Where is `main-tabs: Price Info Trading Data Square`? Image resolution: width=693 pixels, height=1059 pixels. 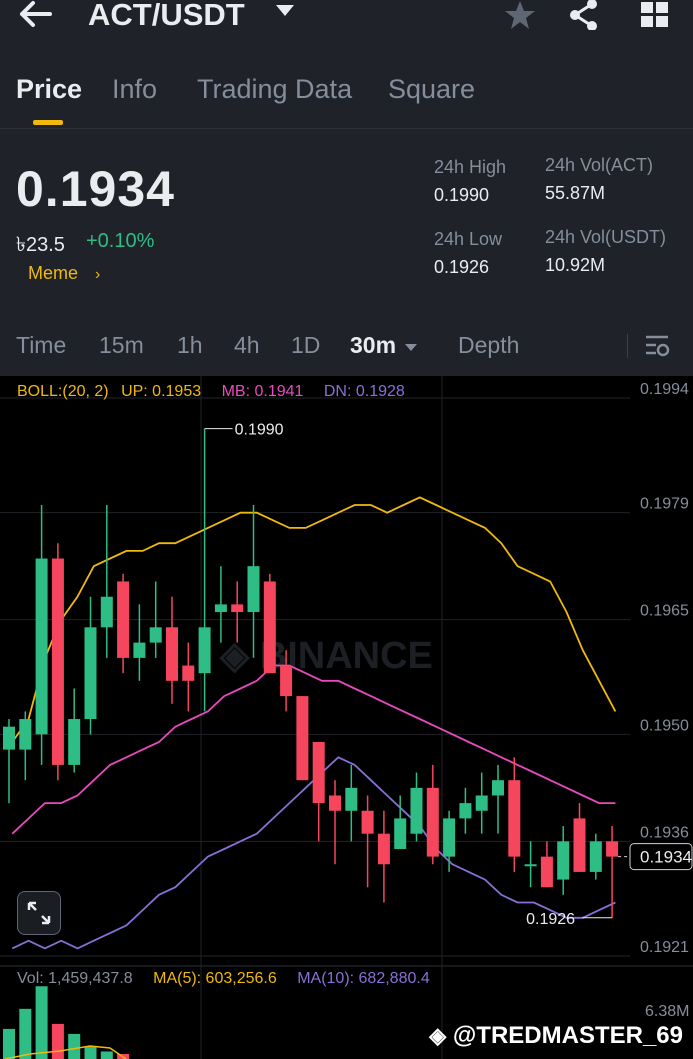
main-tabs: Price Info Trading Data Square is located at coordinates (346, 95).